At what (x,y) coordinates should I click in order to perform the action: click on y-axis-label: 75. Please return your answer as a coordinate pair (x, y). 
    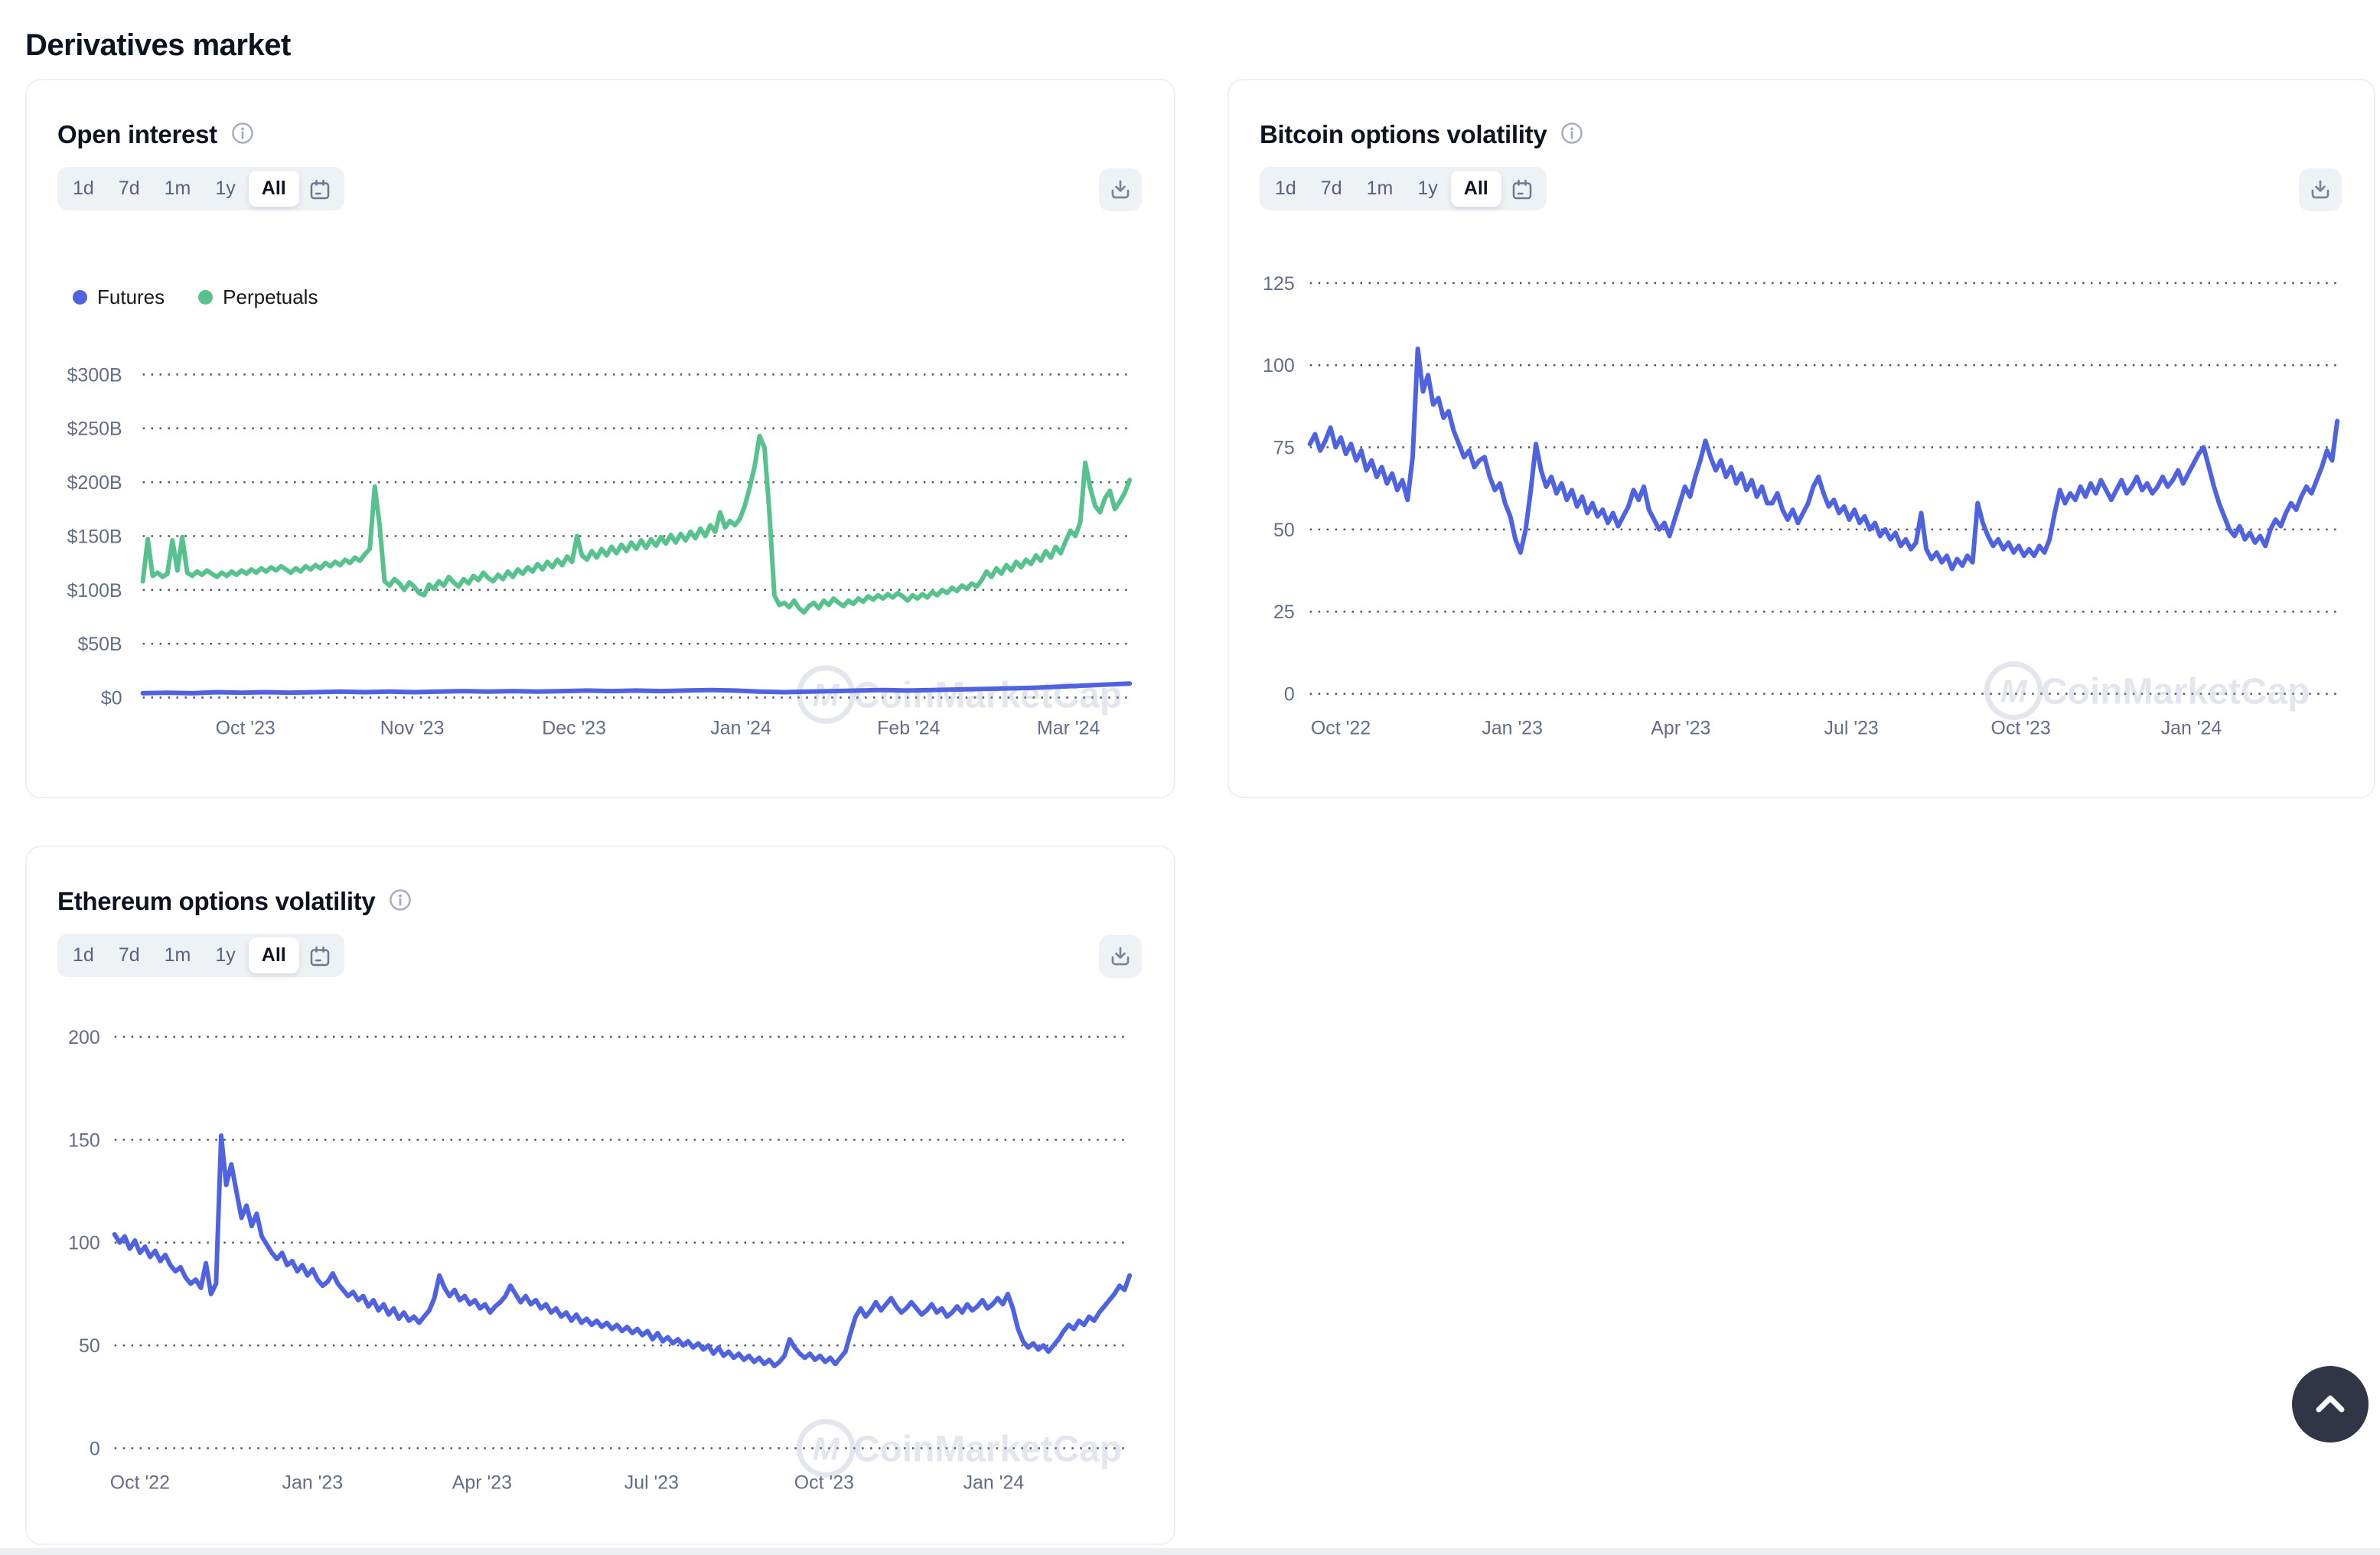
    Looking at the image, I should click on (1284, 448).